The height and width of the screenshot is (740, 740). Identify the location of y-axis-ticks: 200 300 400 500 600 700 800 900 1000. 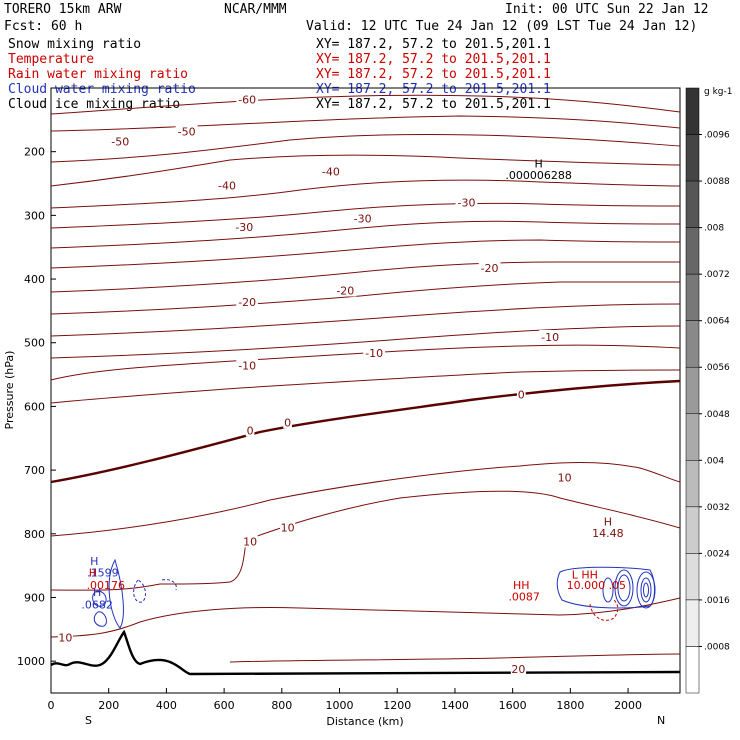
(36, 407).